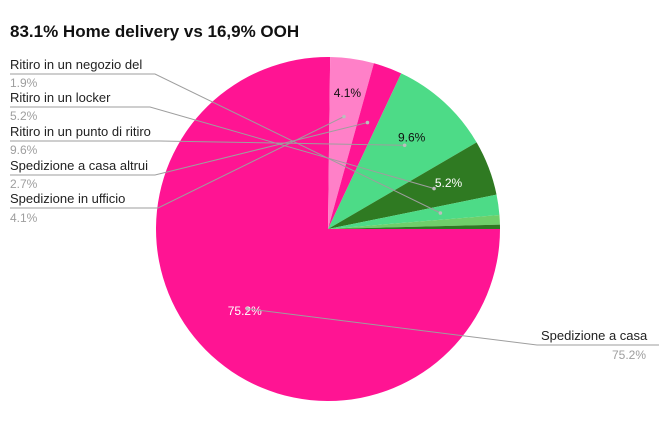 The width and height of the screenshot is (659, 425). Describe the element at coordinates (79, 165) in the screenshot. I see `slice-category-label: Spedizione a casa altrui` at that location.